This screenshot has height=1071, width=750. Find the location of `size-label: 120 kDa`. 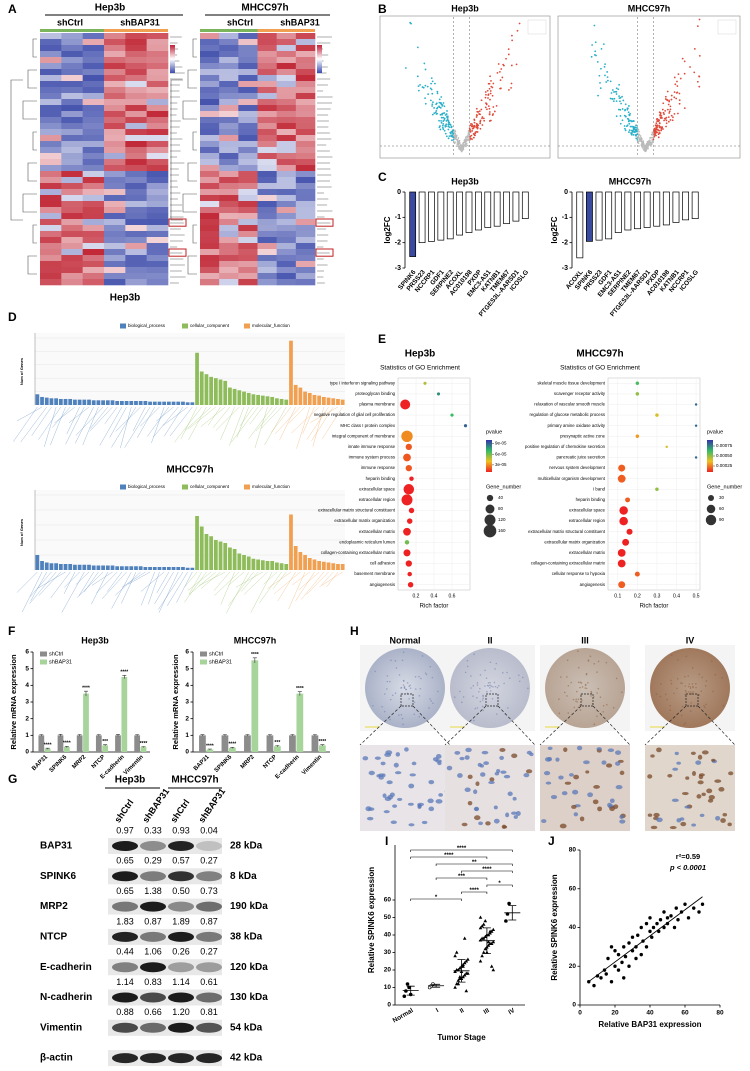

size-label: 120 kDa is located at coordinates (249, 967).